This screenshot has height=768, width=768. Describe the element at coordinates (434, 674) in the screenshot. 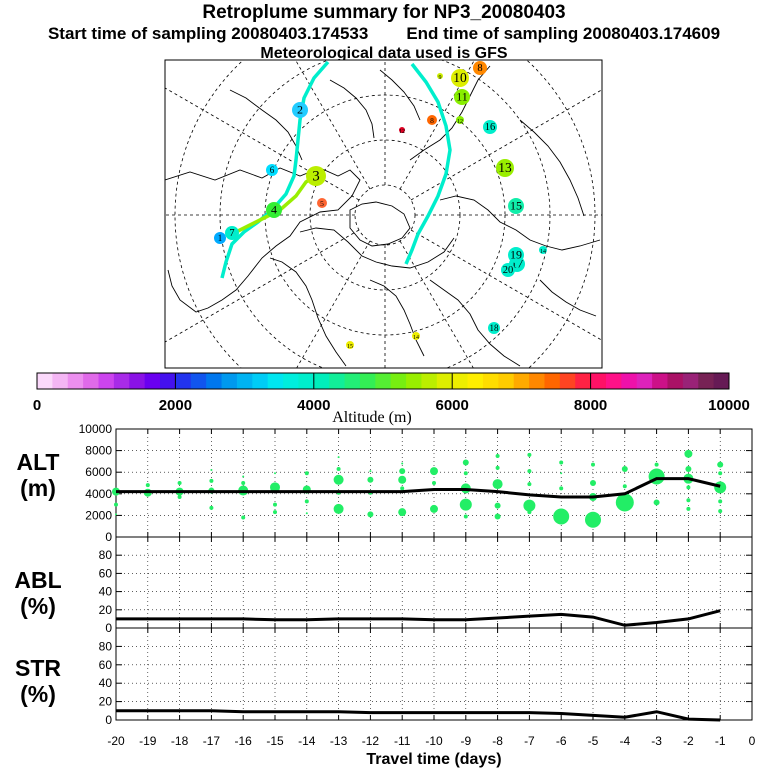

I see `panel-frame` at that location.